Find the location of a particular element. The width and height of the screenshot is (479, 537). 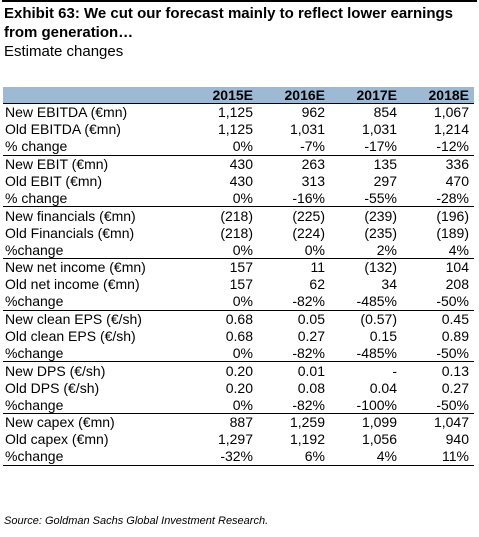

header-cell-label is located at coordinates (94, 95).